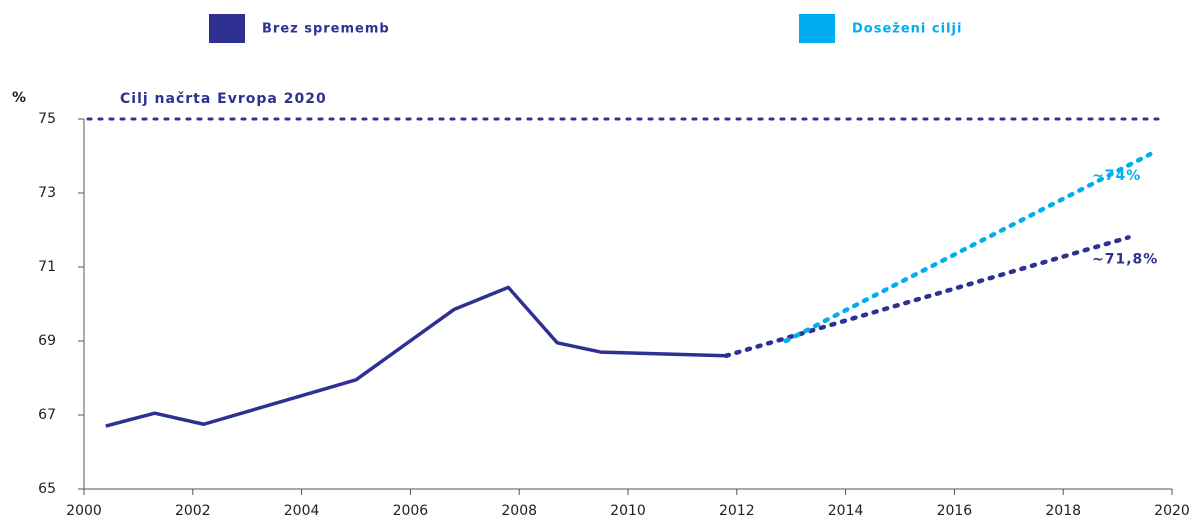 Image resolution: width=1192 pixels, height=528 pixels. What do you see at coordinates (47, 119) in the screenshot?
I see `y-tick-label: 75` at bounding box center [47, 119].